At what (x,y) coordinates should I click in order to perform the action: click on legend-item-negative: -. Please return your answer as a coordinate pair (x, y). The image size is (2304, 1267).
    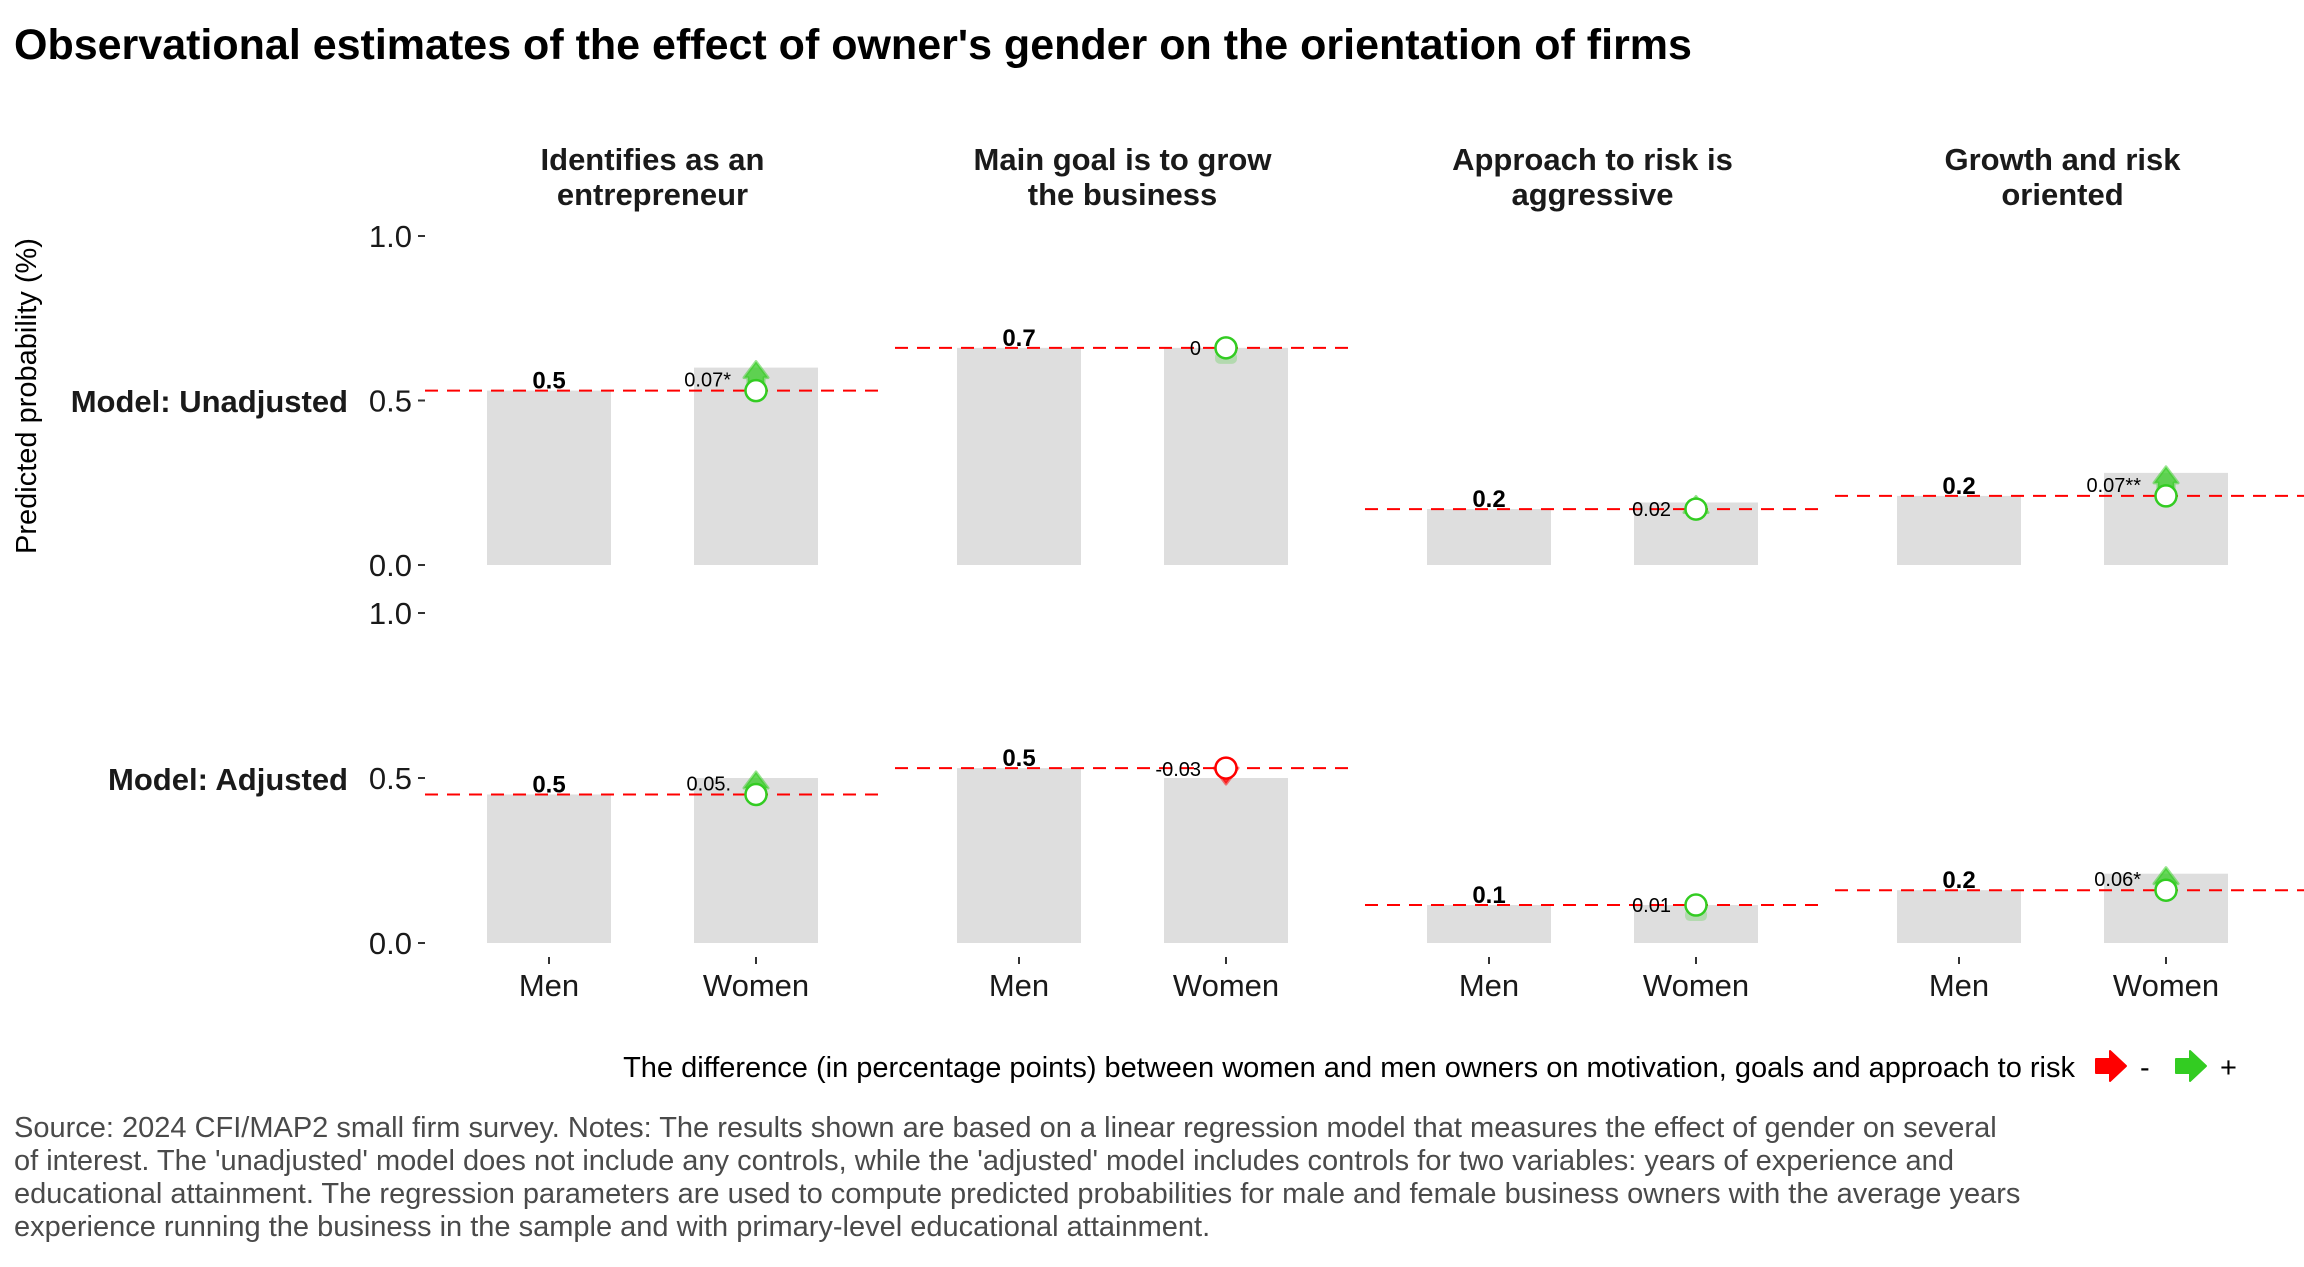
    Looking at the image, I should click on (2122, 1067).